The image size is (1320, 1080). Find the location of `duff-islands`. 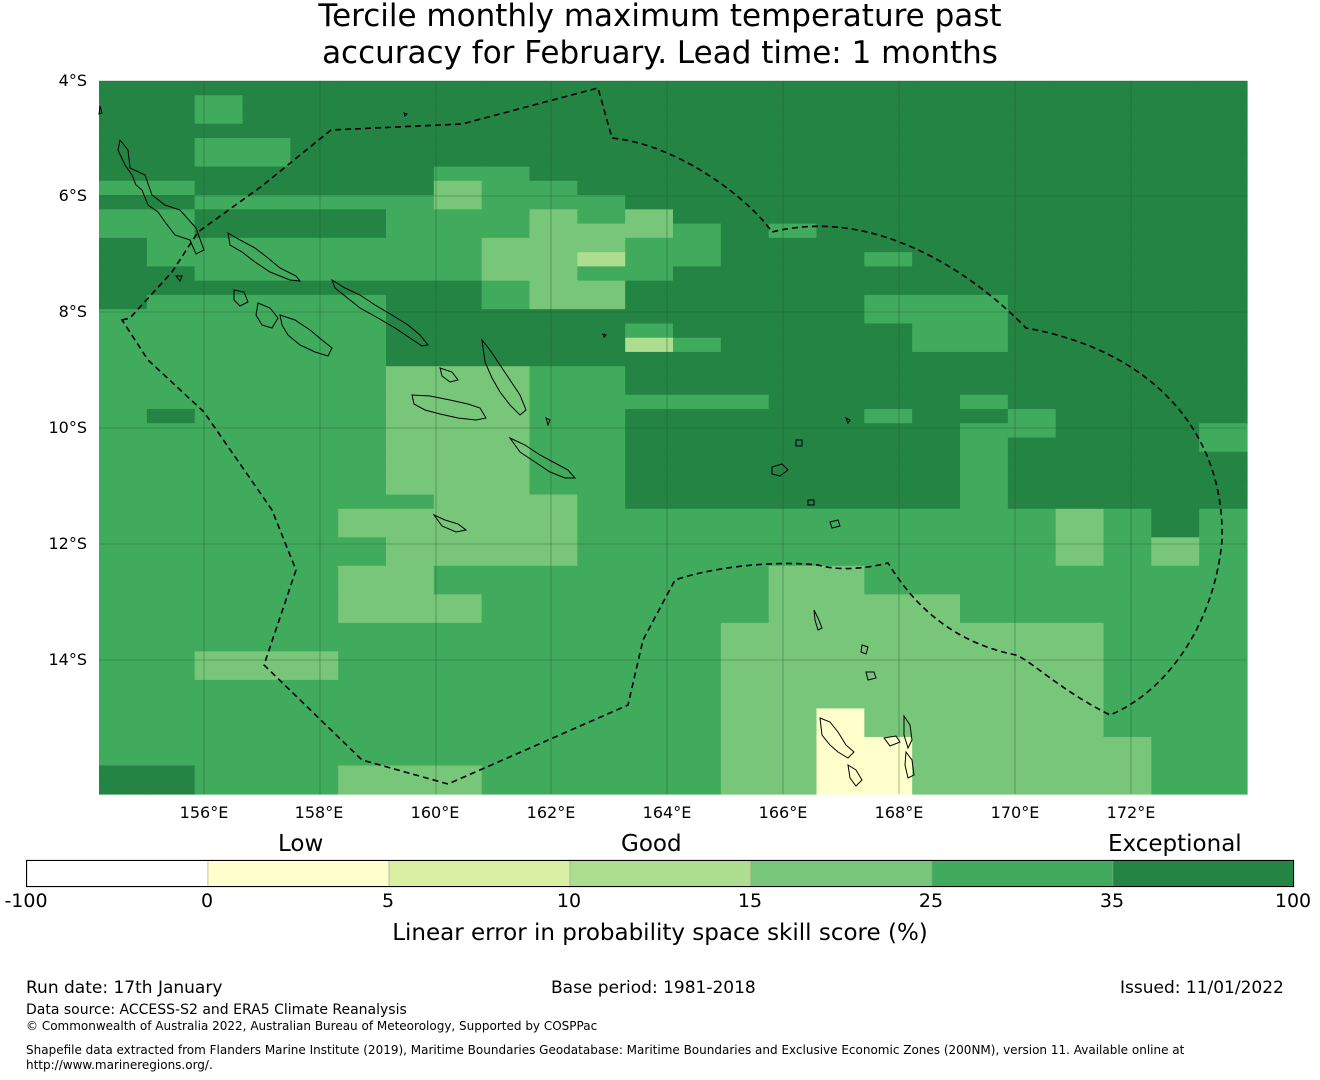

duff-islands is located at coordinates (811, 502).